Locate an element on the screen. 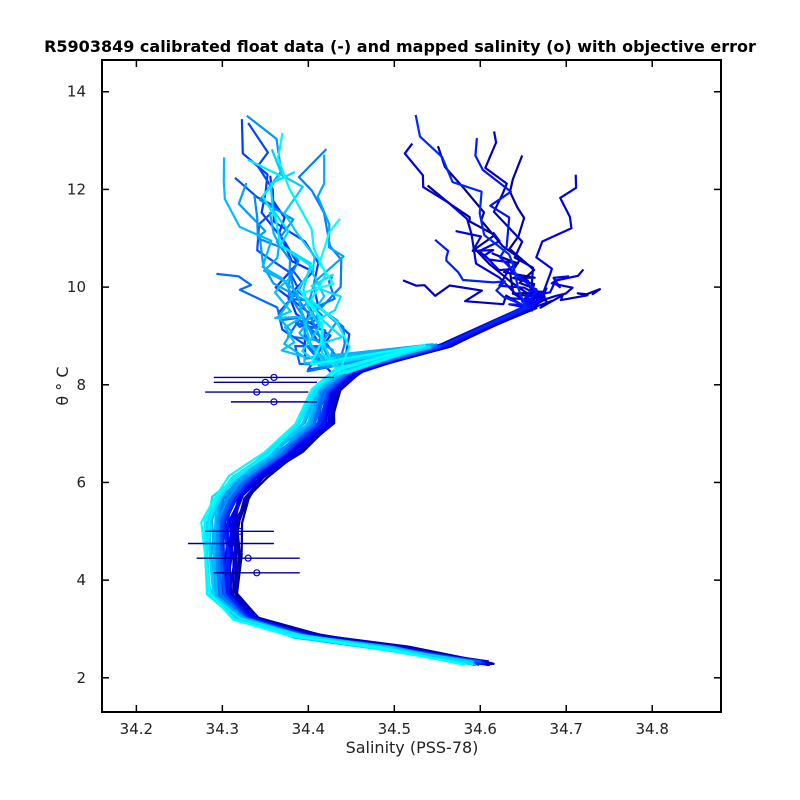 This screenshot has height=800, width=800. x-axis-label: Salinity (PSS-78) is located at coordinates (412, 747).